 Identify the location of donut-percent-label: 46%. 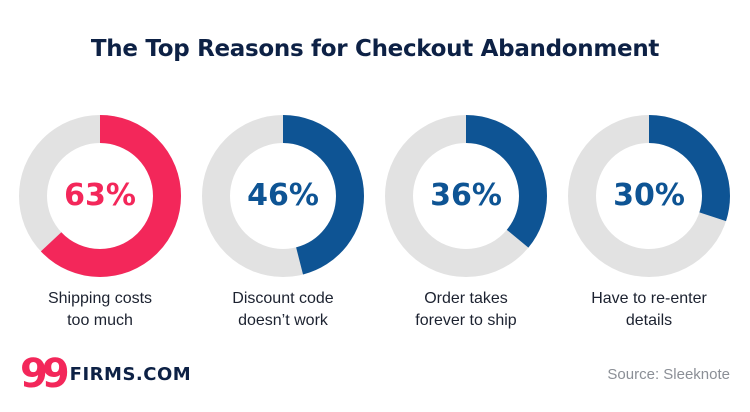
(283, 195).